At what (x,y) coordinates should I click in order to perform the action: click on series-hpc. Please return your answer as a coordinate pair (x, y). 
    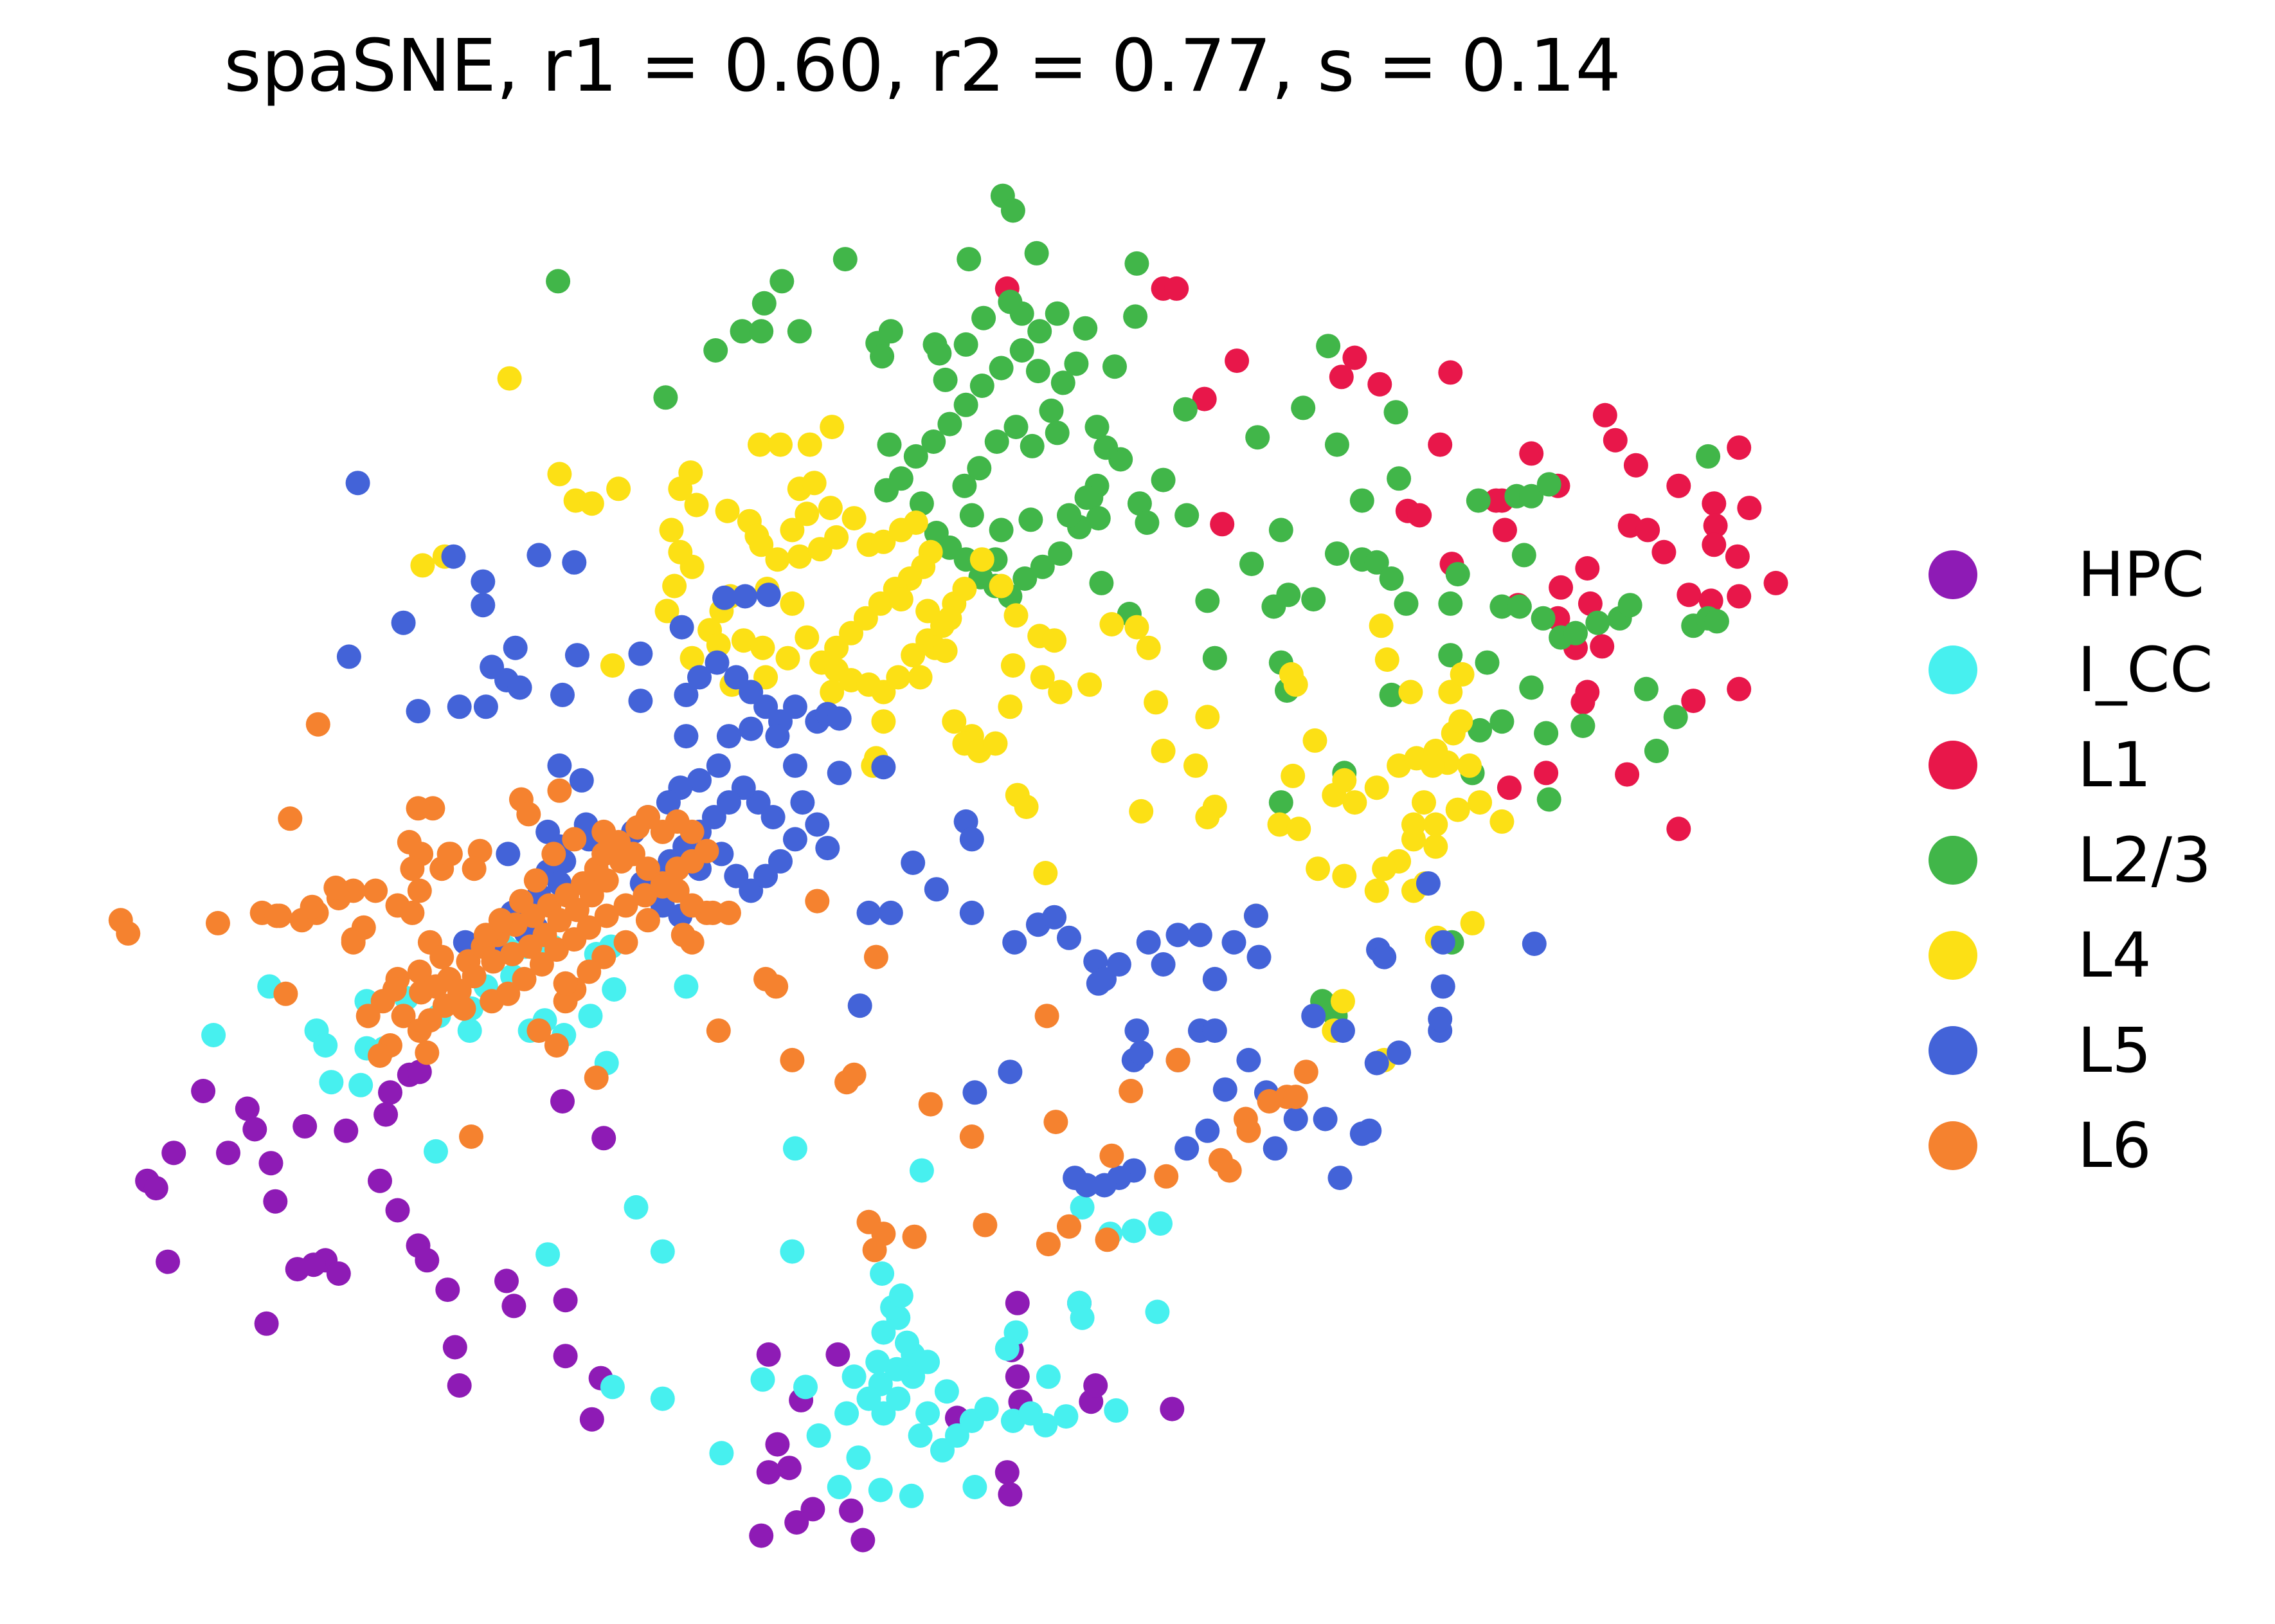
    Looking at the image, I should click on (660, 1306).